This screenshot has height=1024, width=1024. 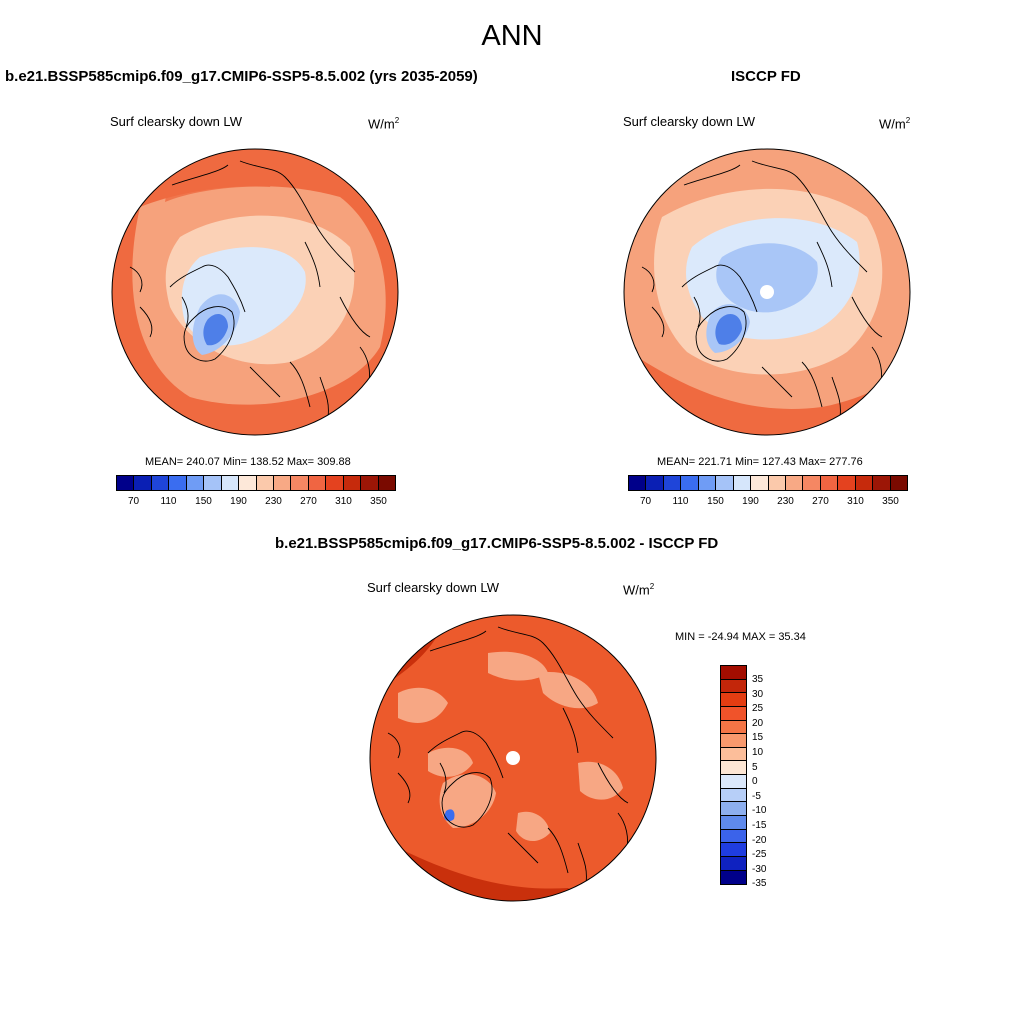 I want to click on colorbar-tick-label: -10, so click(x=759, y=811).